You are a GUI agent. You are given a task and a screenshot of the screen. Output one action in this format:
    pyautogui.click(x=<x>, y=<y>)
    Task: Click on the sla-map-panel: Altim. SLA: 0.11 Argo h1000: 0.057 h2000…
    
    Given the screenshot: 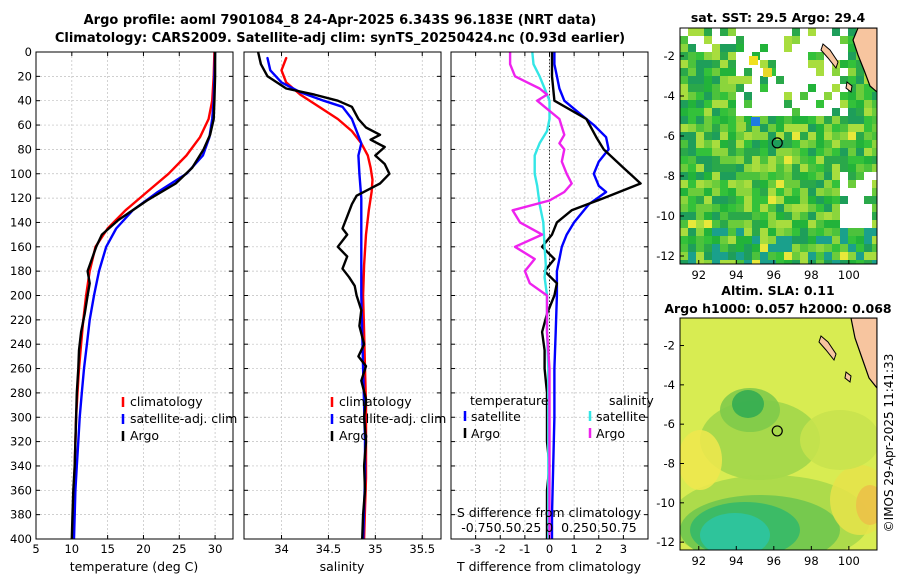 What is the action you would take?
    pyautogui.click(x=773, y=425)
    